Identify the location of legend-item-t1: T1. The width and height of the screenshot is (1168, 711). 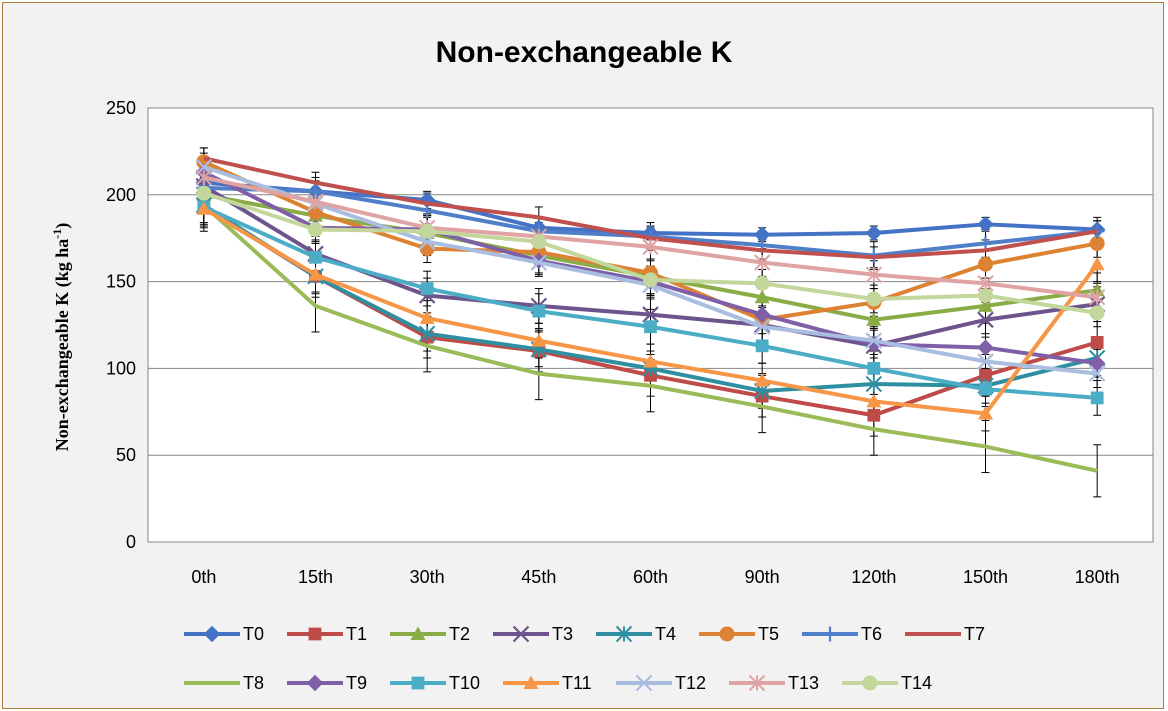
(327, 634).